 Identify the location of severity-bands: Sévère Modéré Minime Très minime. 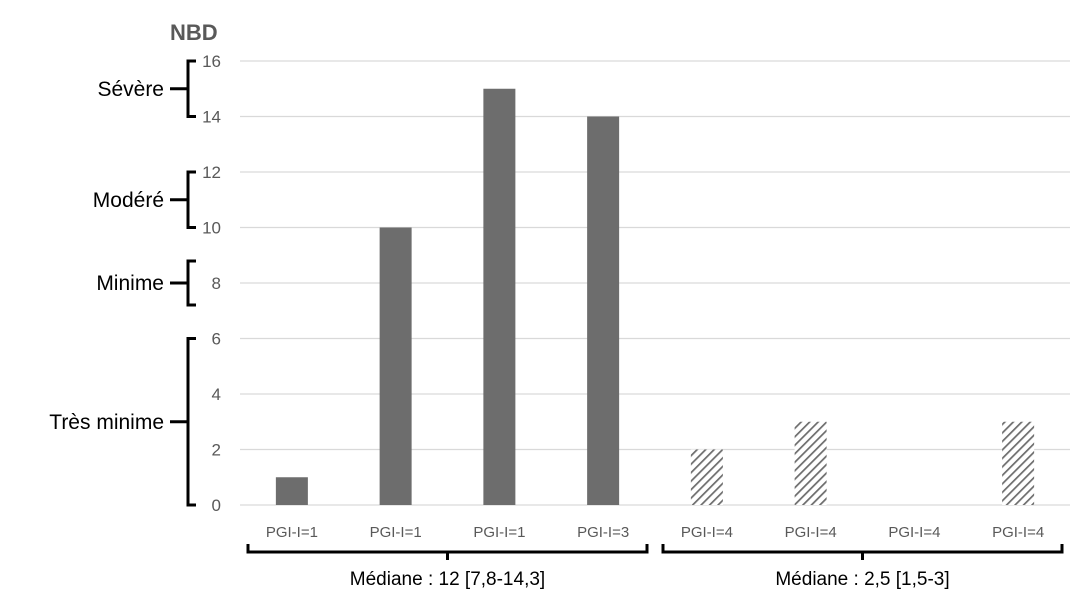
(122, 283).